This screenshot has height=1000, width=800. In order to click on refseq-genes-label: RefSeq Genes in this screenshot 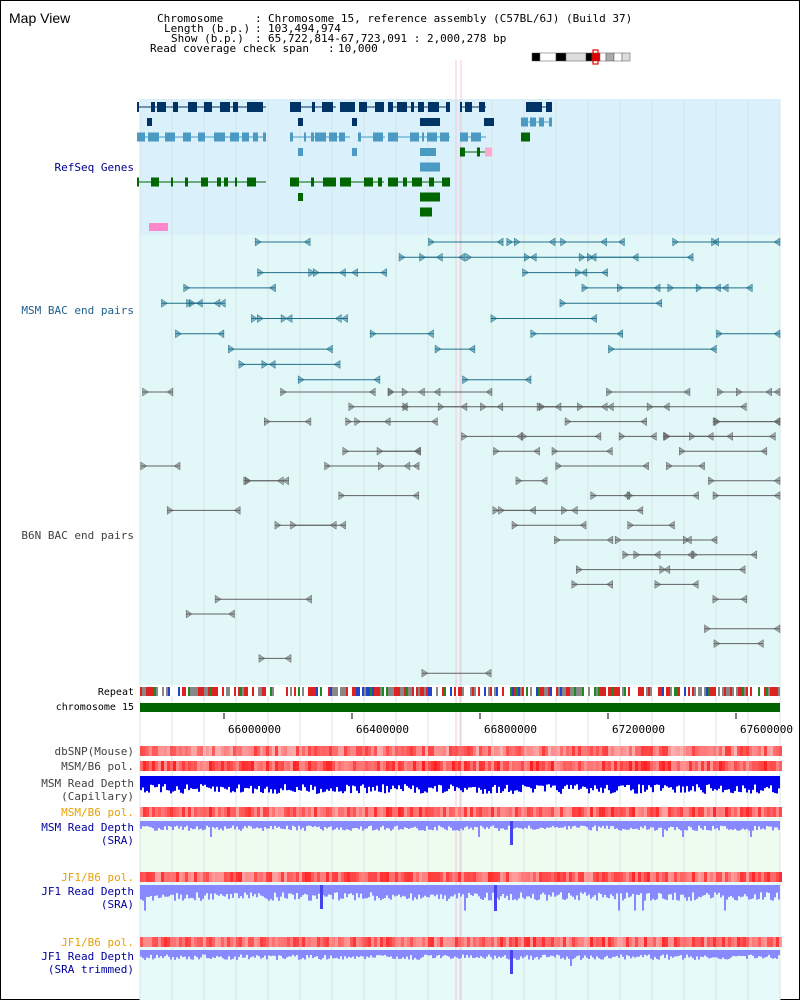, I will do `click(94, 167)`.